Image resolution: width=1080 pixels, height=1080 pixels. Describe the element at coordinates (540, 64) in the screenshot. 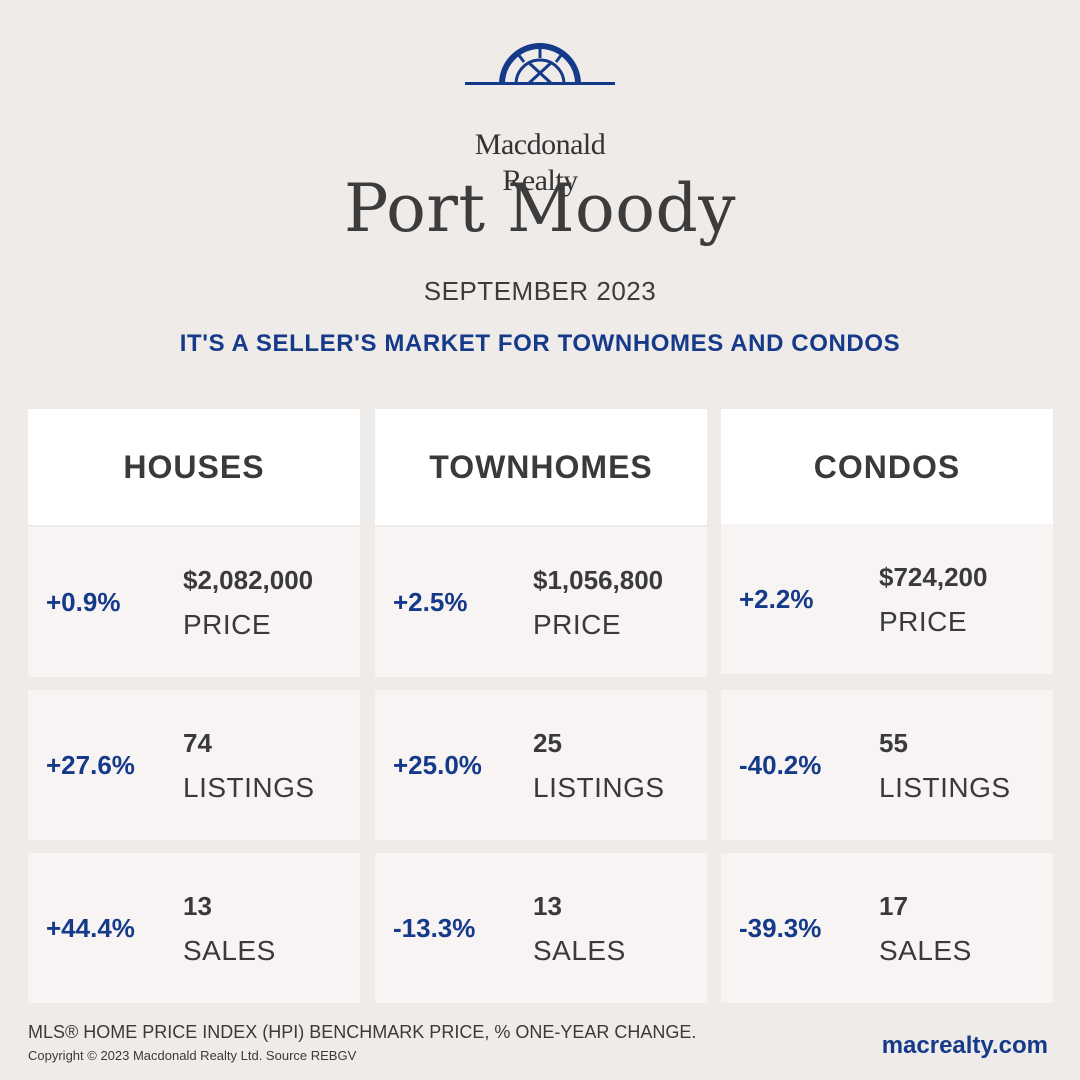

I see `fan-window-logo-icon` at that location.